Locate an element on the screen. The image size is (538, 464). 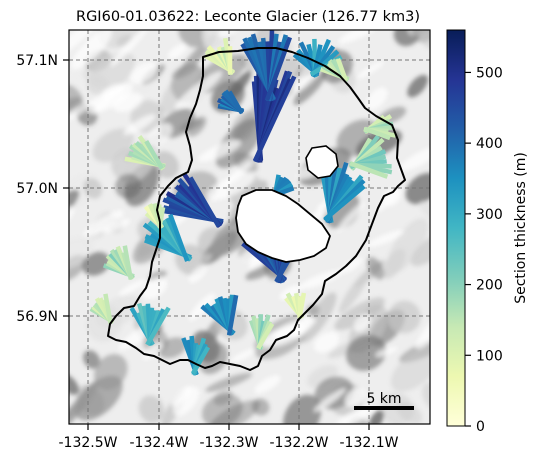
y-tick-label: 57.0N is located at coordinates (37, 189).